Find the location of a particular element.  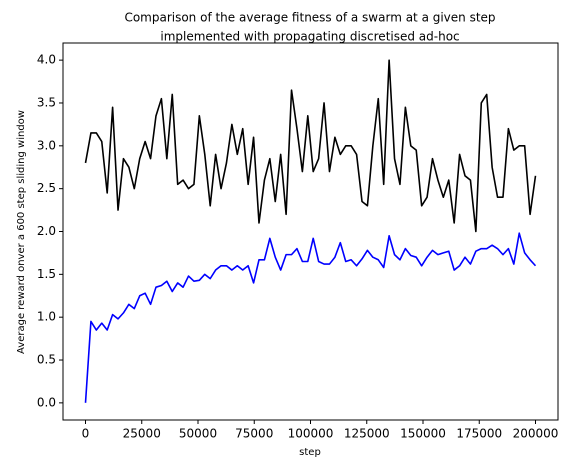

x-tick-label: 50000 is located at coordinates (198, 434).